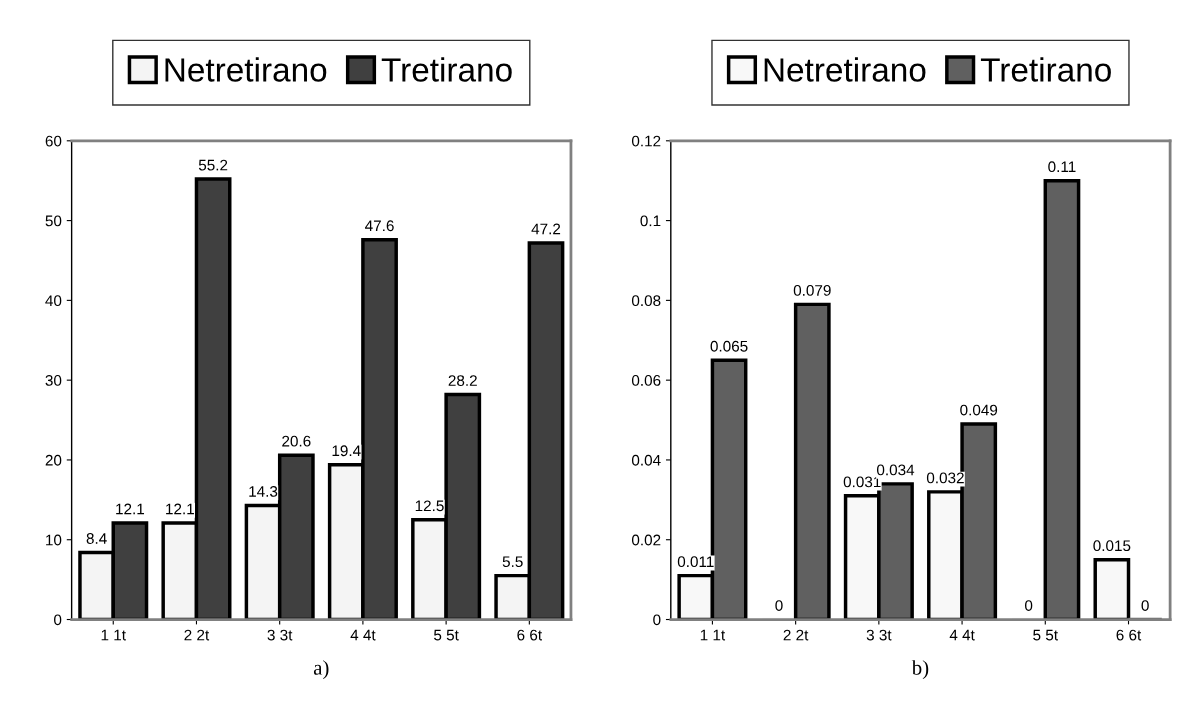  What do you see at coordinates (1112, 546) in the screenshot?
I see `data-label: 0.015` at bounding box center [1112, 546].